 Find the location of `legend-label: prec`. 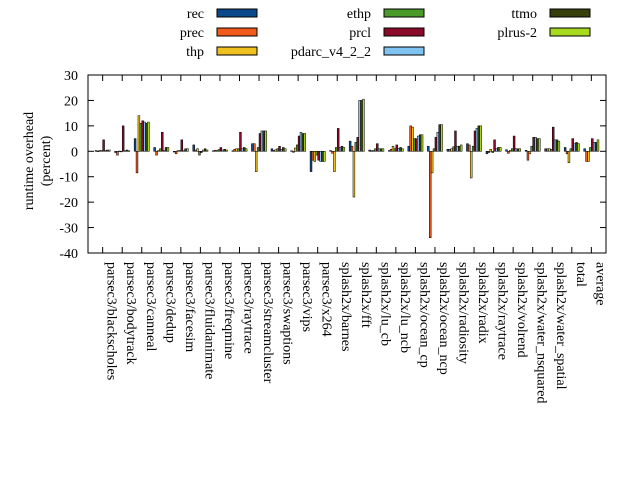

legend-label: prec is located at coordinates (192, 33).